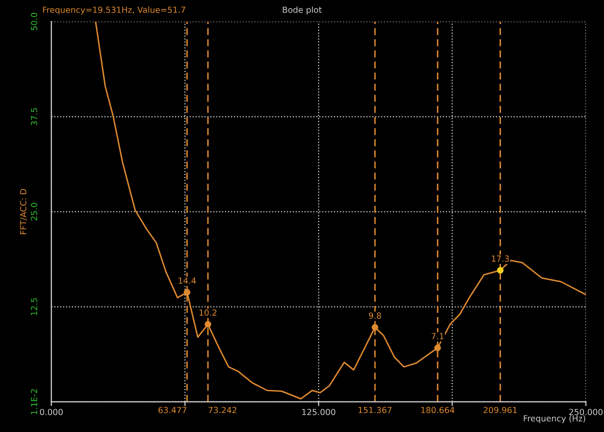  I want to click on x-tick-label: 0.000, so click(51, 412).